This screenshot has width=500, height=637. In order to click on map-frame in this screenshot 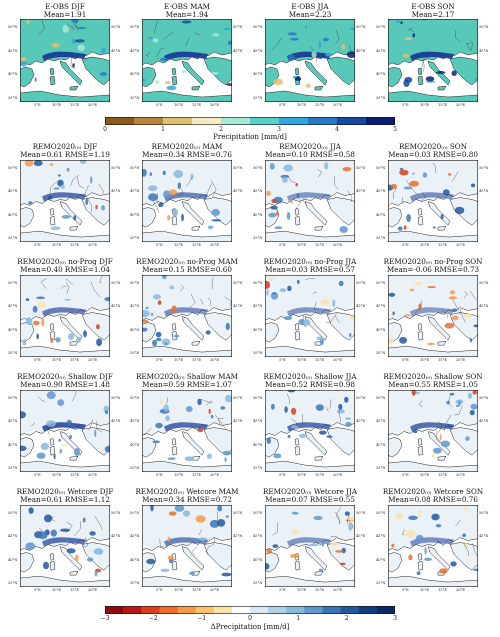, I will do `click(187, 316)`.